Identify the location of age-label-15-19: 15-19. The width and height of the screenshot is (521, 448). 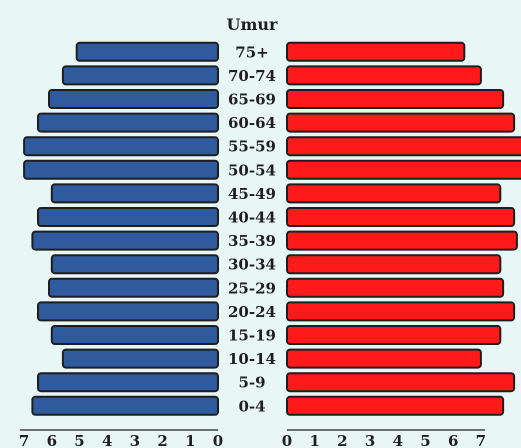
(252, 336).